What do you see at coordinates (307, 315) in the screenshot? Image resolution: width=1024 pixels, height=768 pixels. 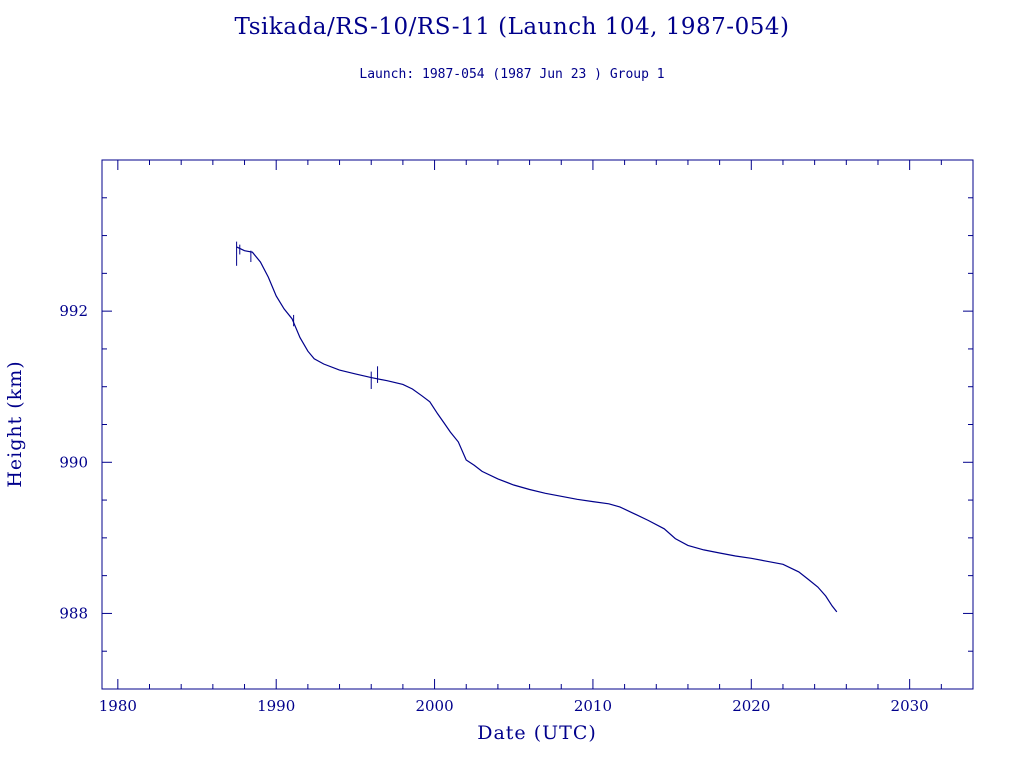 I see `error-bars` at bounding box center [307, 315].